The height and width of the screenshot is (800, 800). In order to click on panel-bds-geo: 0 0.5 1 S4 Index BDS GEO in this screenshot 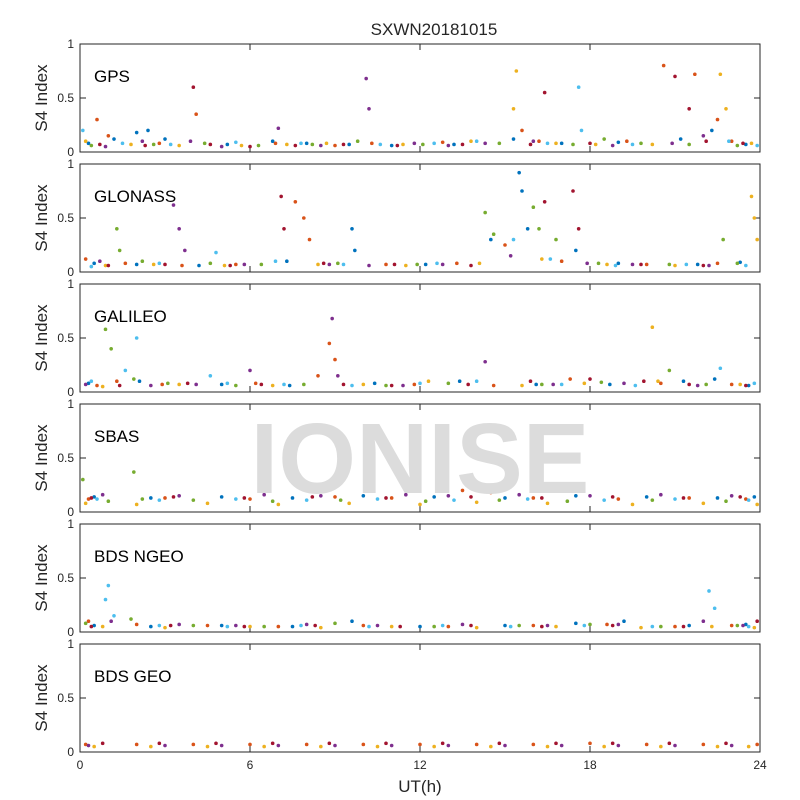, I will do `click(396, 698)`.